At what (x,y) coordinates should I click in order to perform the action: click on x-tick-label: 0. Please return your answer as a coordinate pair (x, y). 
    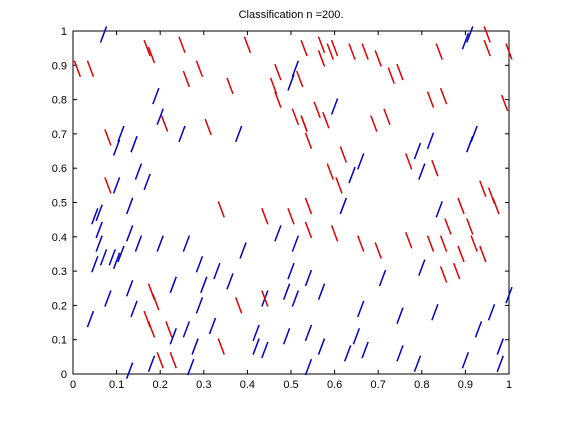
    Looking at the image, I should click on (73, 385).